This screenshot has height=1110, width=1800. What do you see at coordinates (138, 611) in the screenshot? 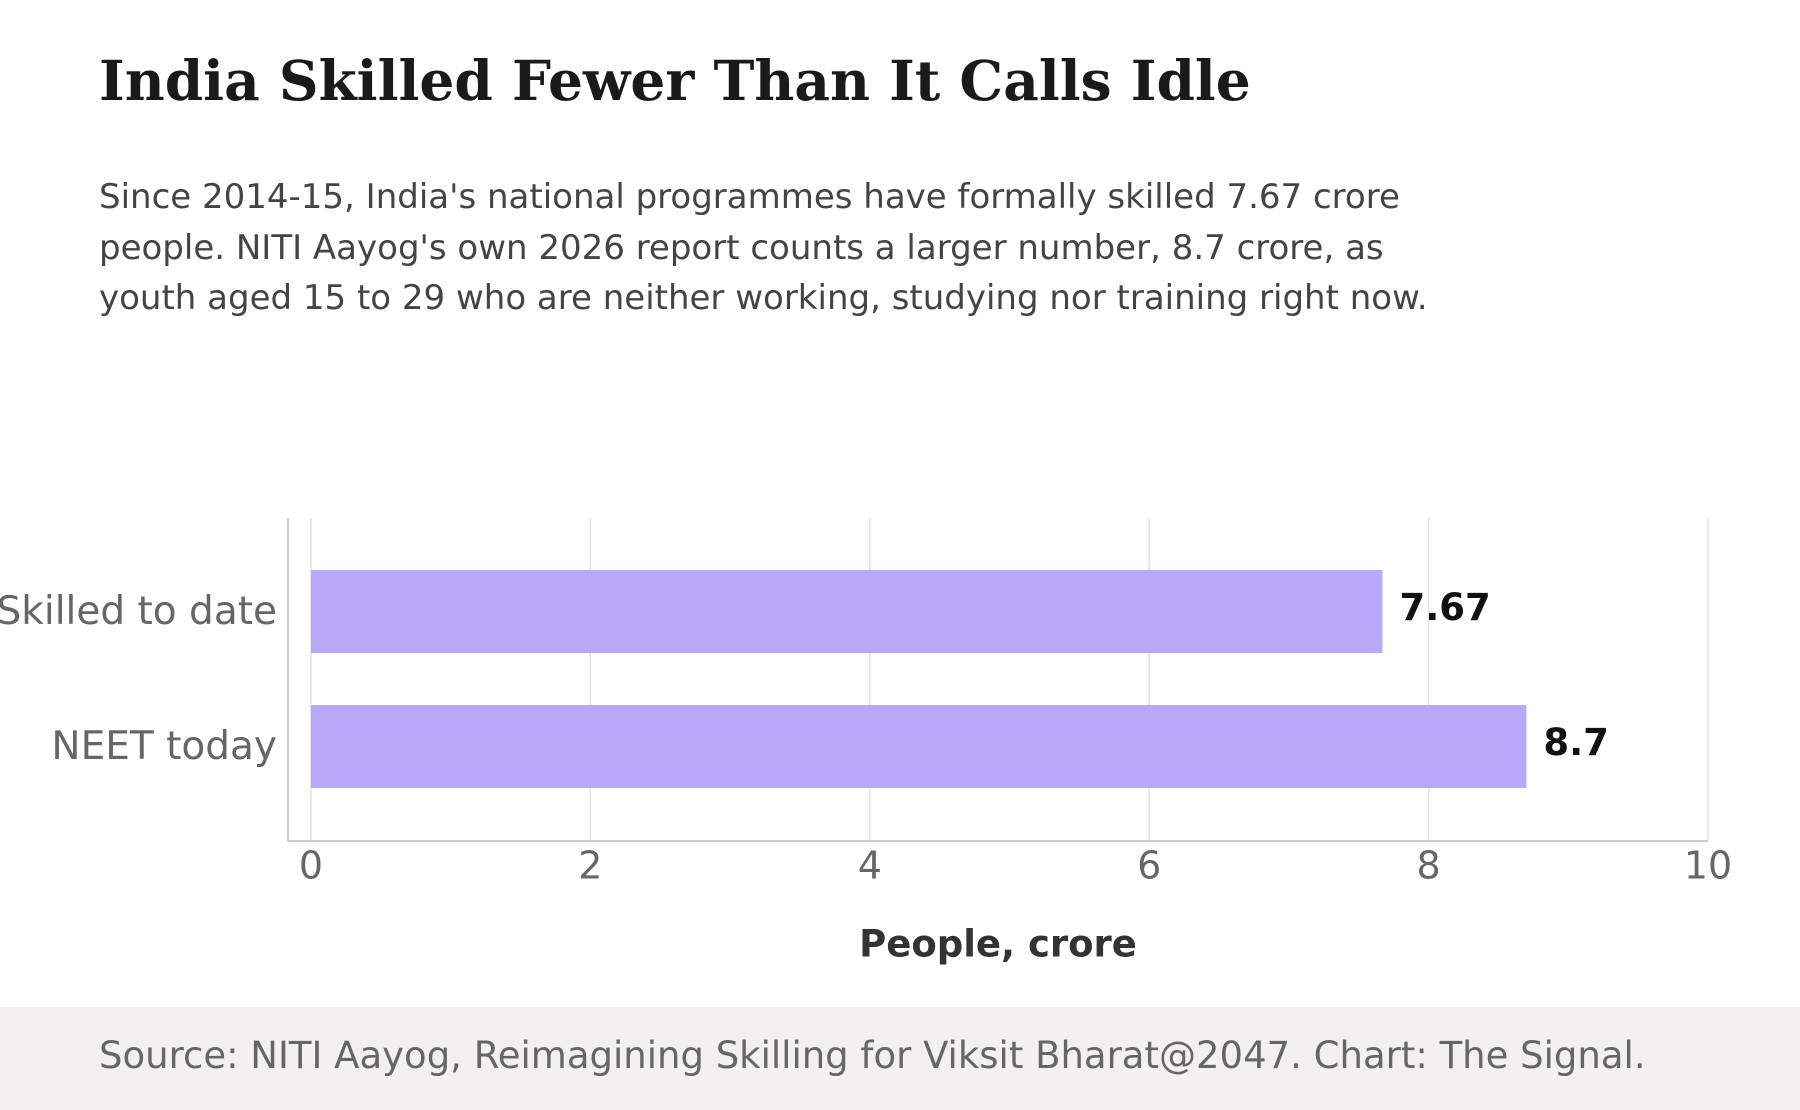
I see `y-tick-label: Skilled to date` at bounding box center [138, 611].